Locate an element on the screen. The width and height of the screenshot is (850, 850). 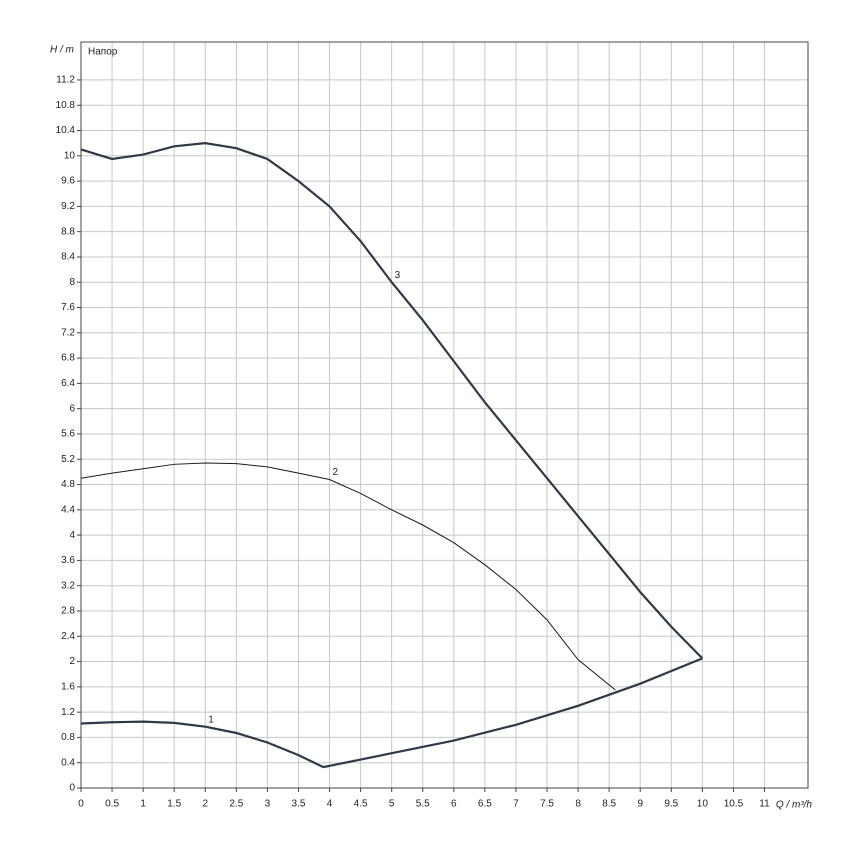
x-tick-label: 10.5 is located at coordinates (734, 804).